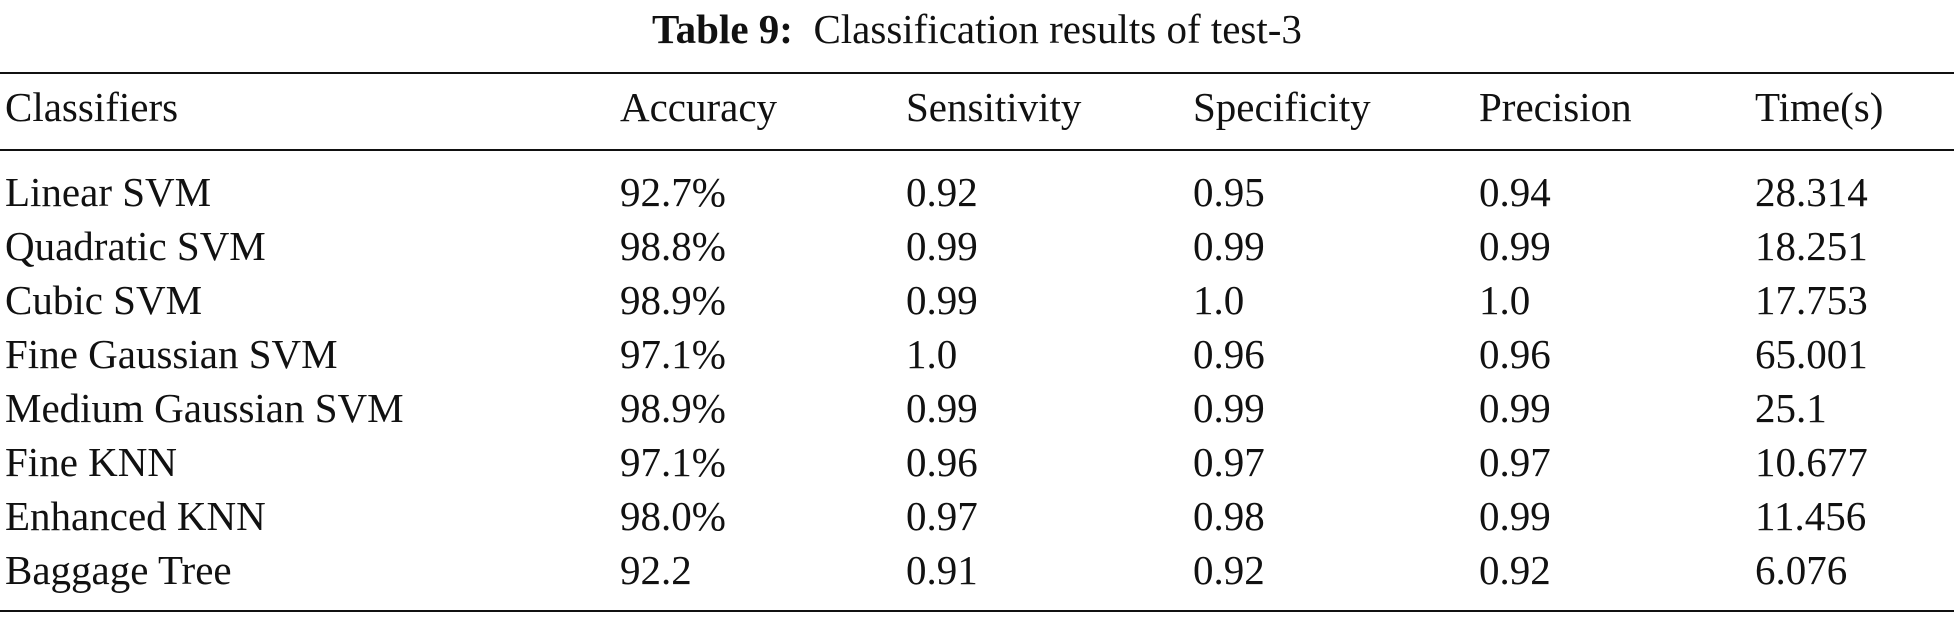  What do you see at coordinates (1801, 570) in the screenshot?
I see `table-cell: 6.076` at bounding box center [1801, 570].